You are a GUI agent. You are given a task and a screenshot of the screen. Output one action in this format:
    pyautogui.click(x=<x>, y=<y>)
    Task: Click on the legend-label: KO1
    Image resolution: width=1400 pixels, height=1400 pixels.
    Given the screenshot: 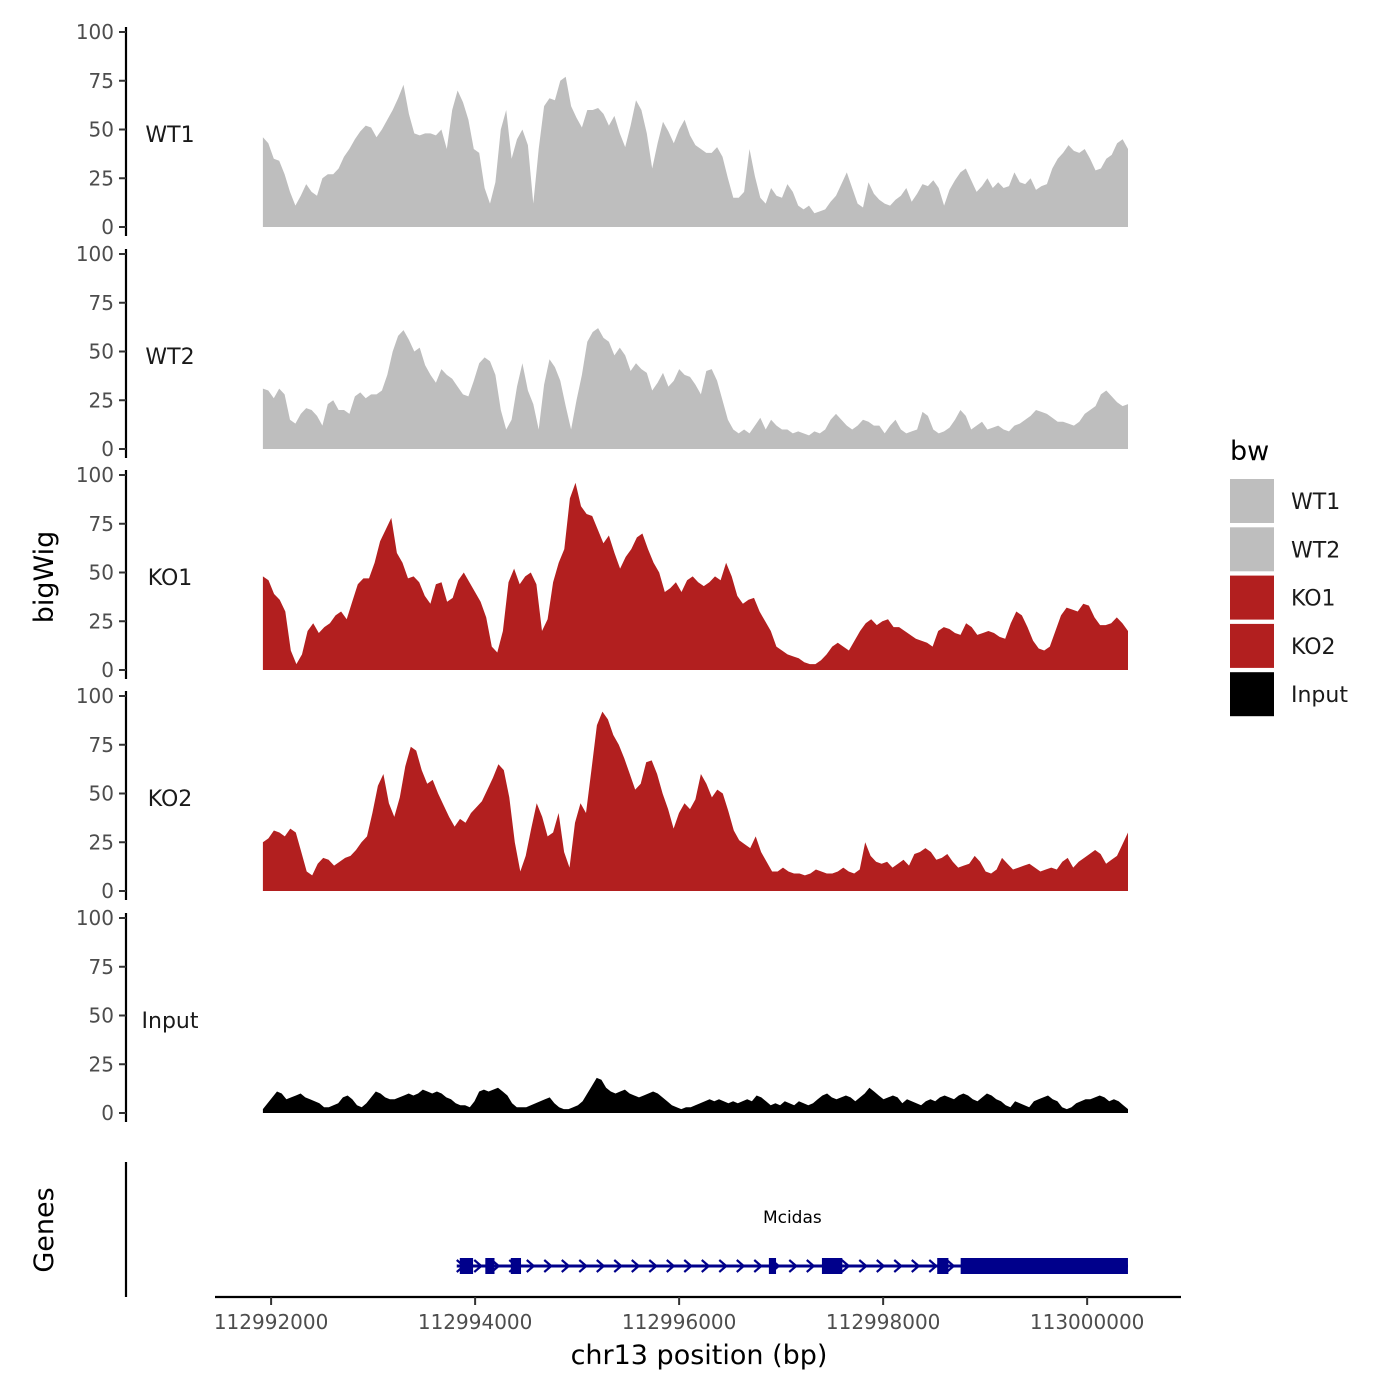 What is the action you would take?
    pyautogui.click(x=1313, y=599)
    